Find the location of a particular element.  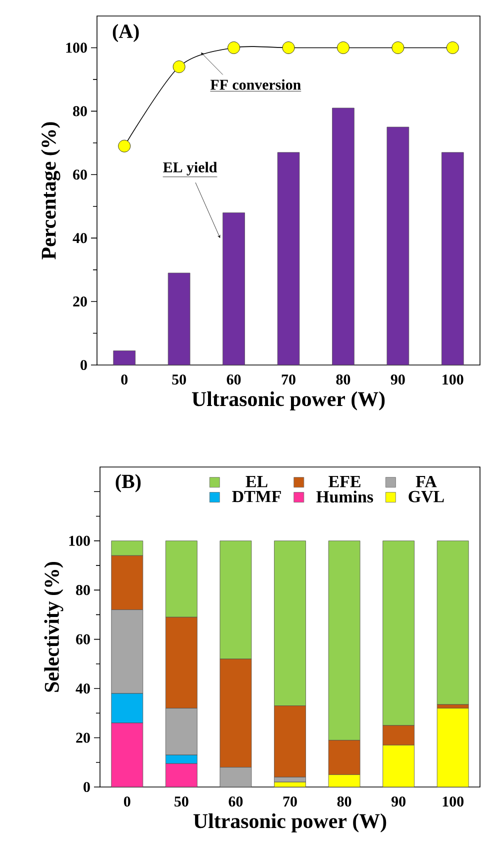

y-axis-title: Selectivity (%) is located at coordinates (54, 627).